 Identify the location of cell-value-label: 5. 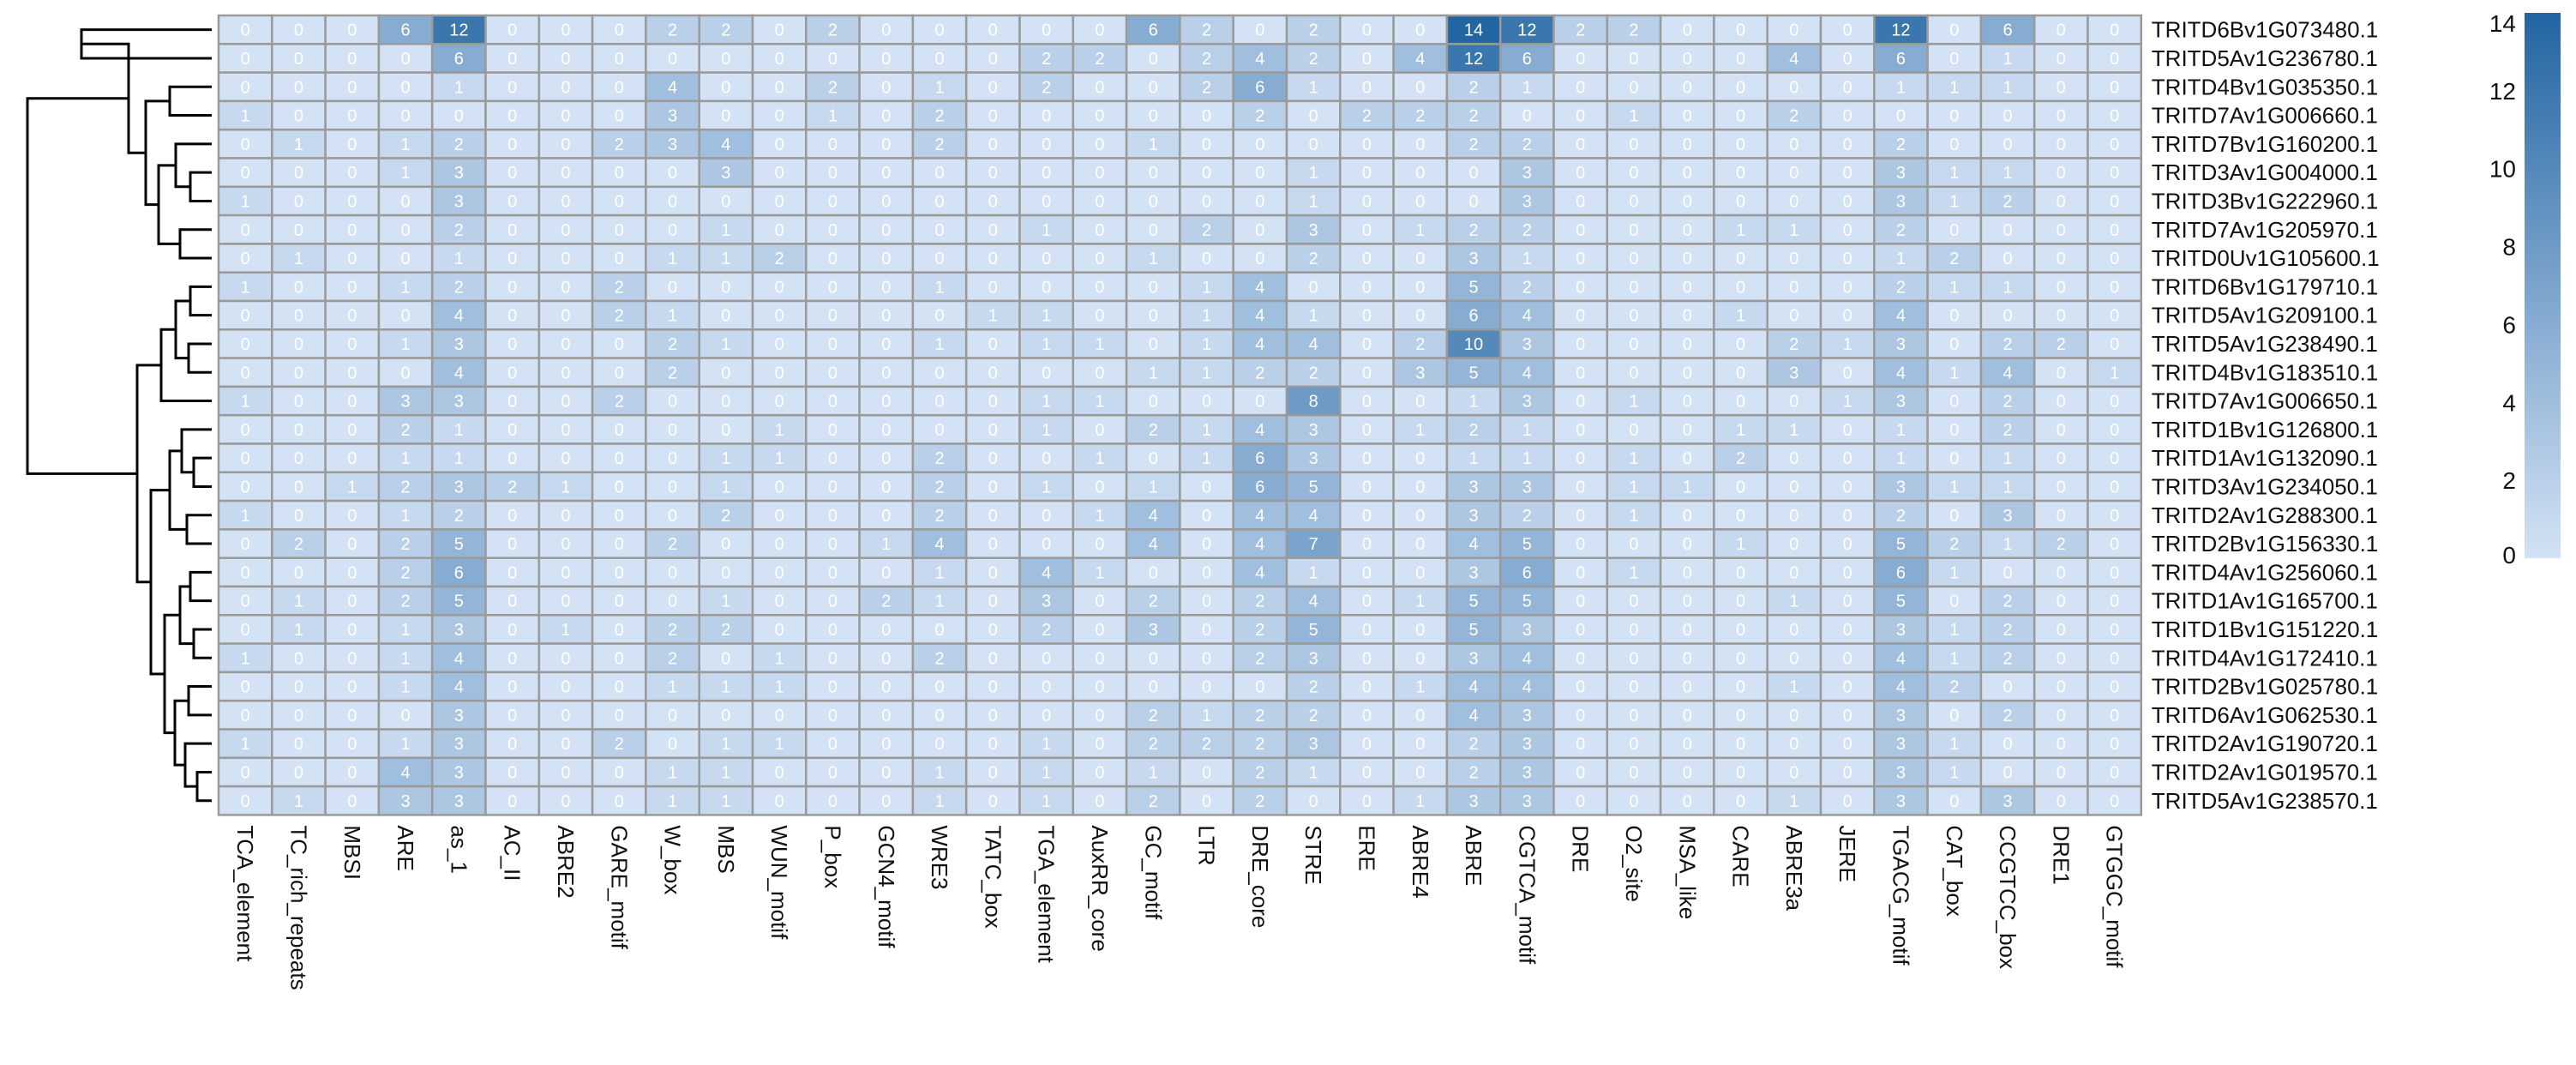
(459, 544).